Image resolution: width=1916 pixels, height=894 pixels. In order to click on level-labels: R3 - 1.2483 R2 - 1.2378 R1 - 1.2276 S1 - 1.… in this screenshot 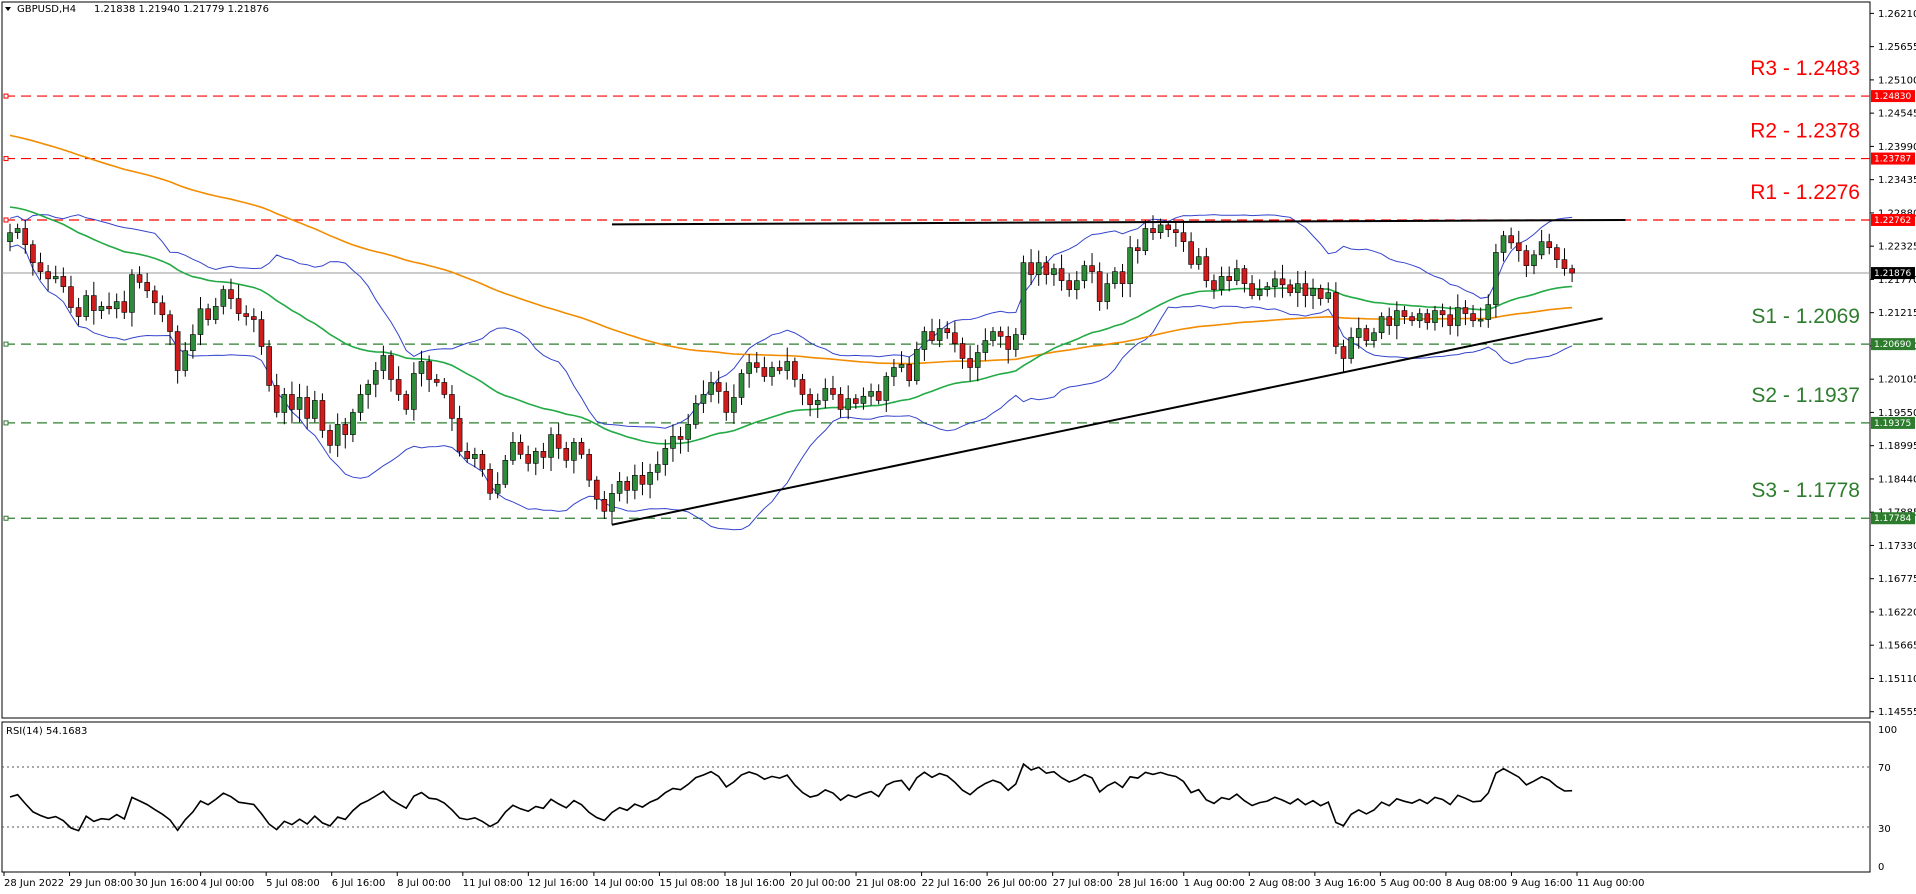, I will do `click(1805, 279)`.